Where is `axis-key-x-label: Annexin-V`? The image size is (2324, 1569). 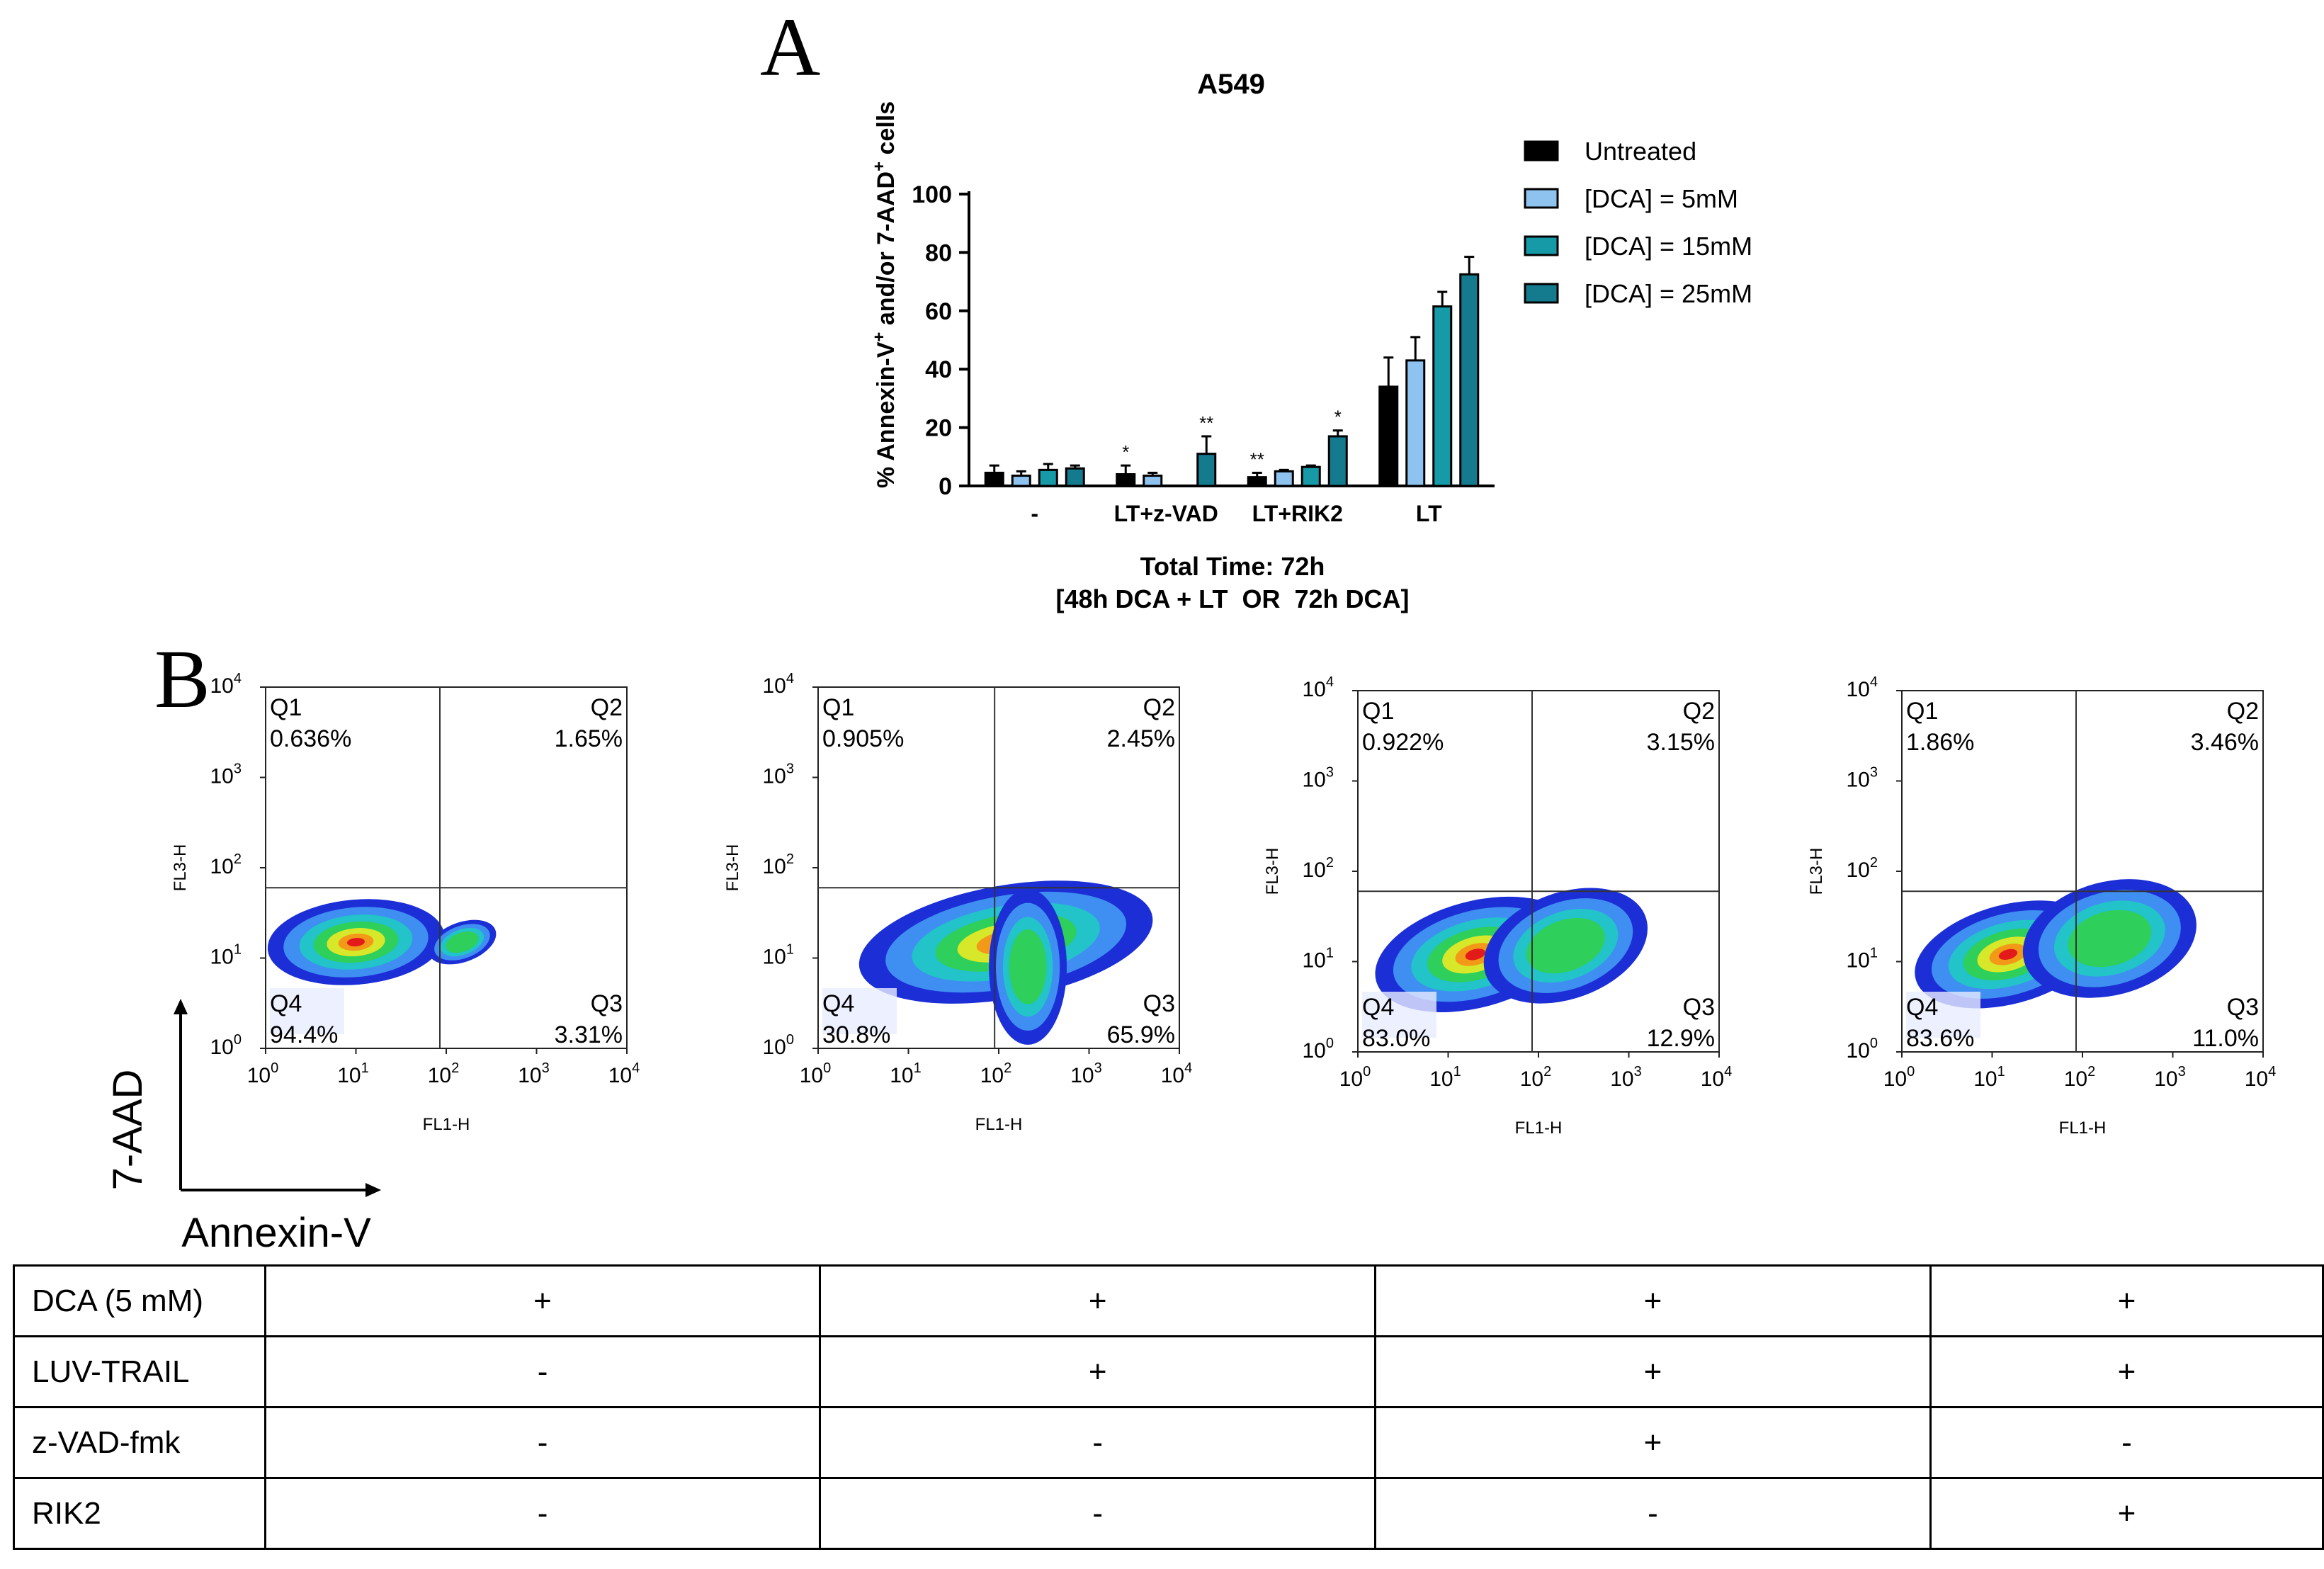
axis-key-x-label: Annexin-V is located at coordinates (276, 1233).